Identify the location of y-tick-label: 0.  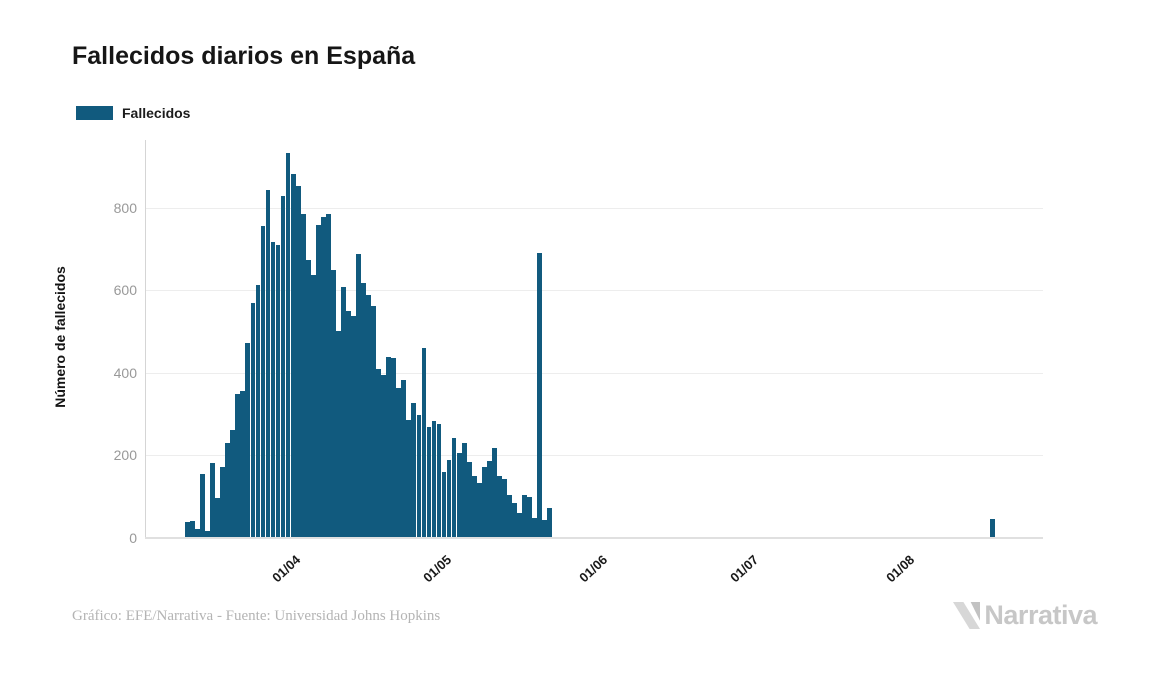
(133, 537).